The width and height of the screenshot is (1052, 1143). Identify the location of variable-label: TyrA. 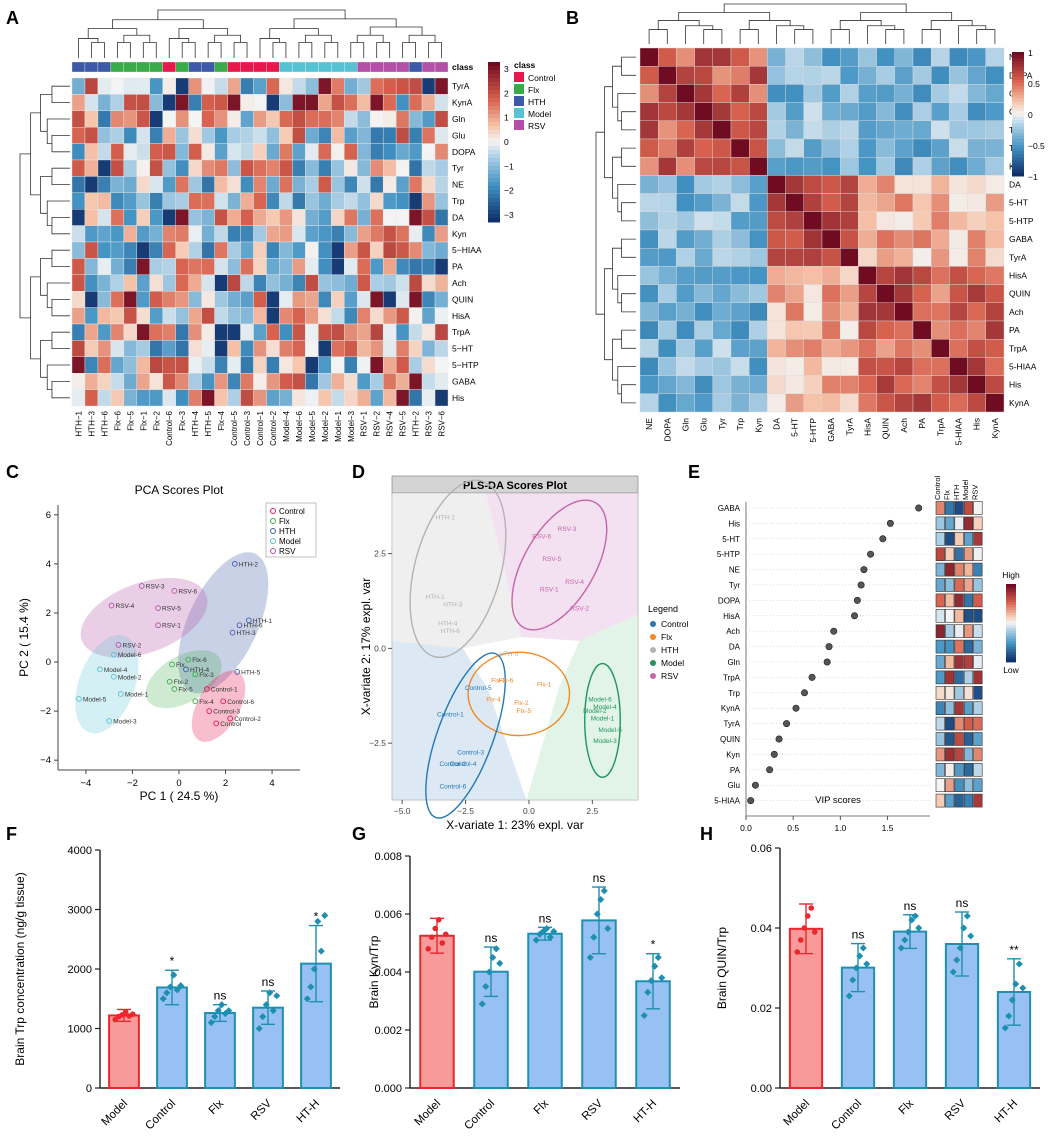
(732, 724).